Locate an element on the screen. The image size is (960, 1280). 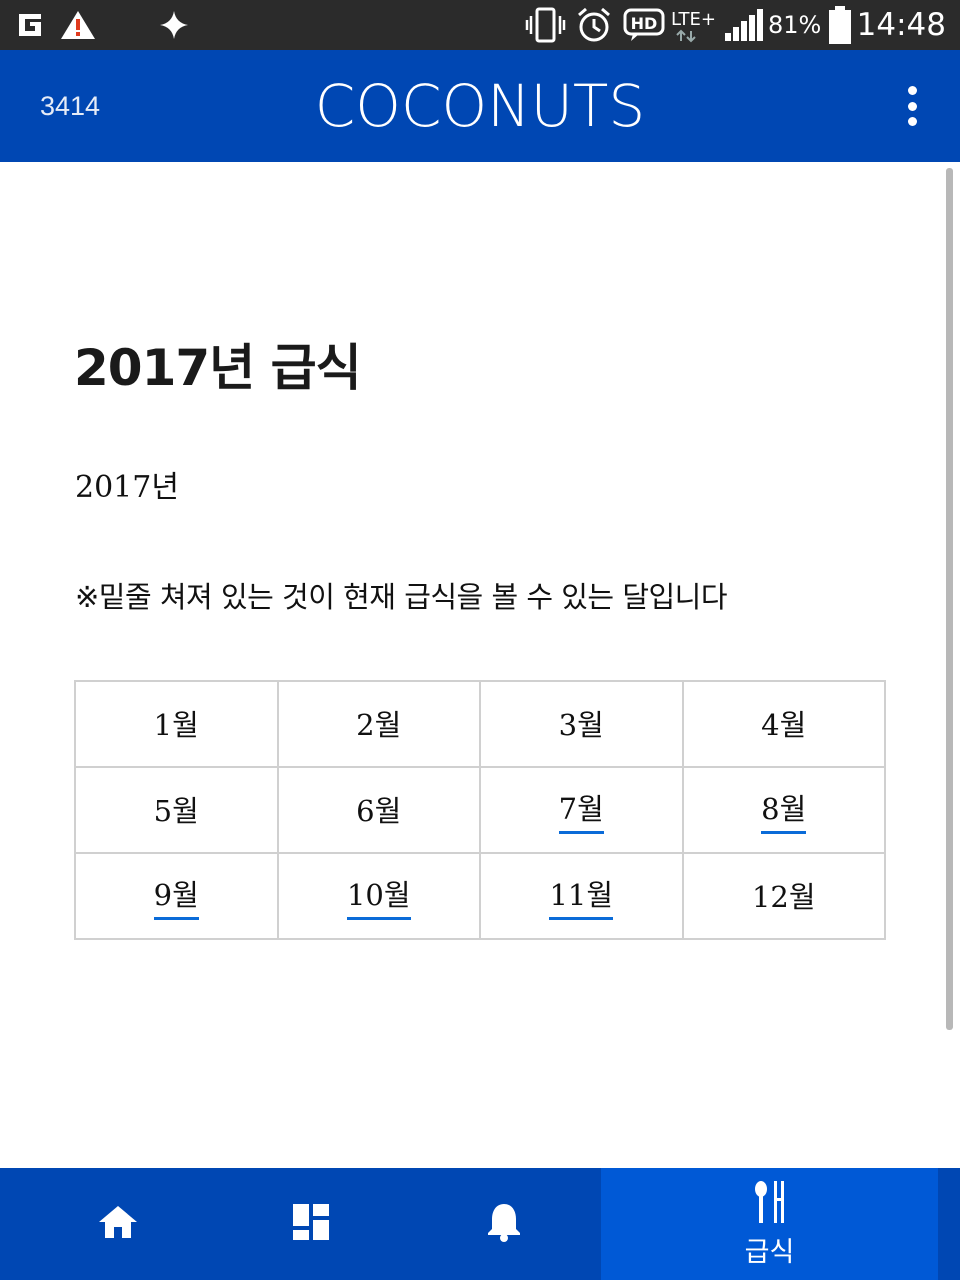
month-mar: 3월 is located at coordinates (581, 724).